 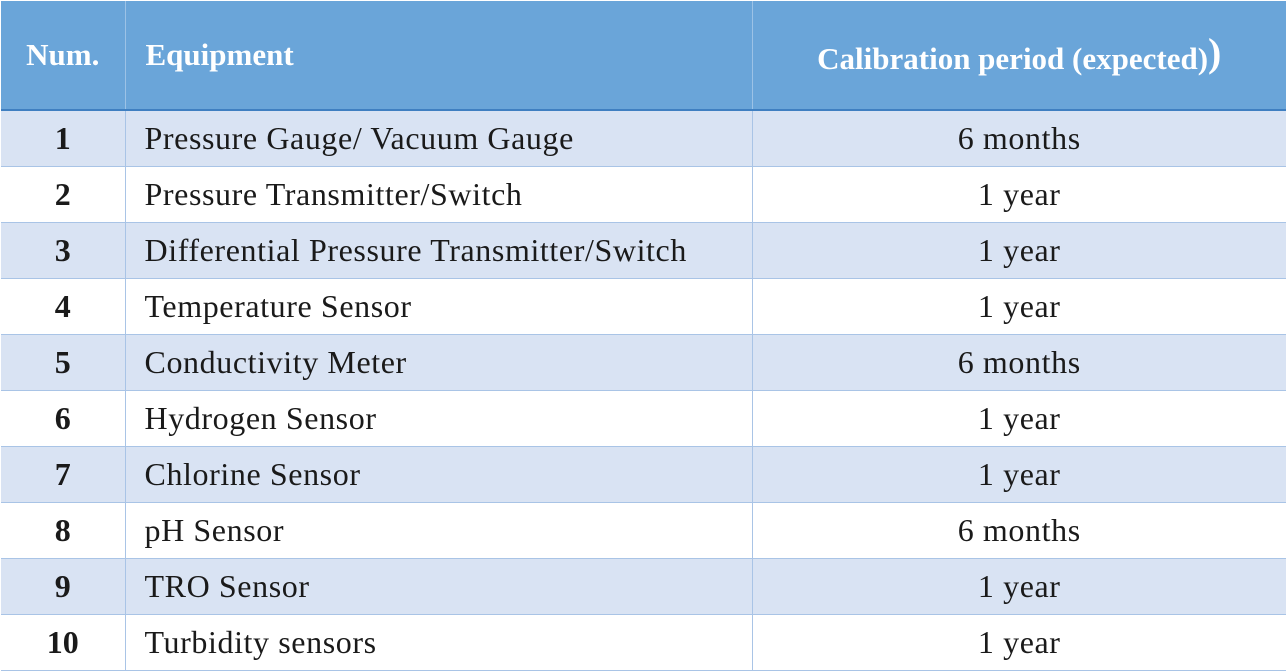 I want to click on table-row: 1 Pressure Gauge/ Vacuum Gauge 6 months, so click(x=643, y=138).